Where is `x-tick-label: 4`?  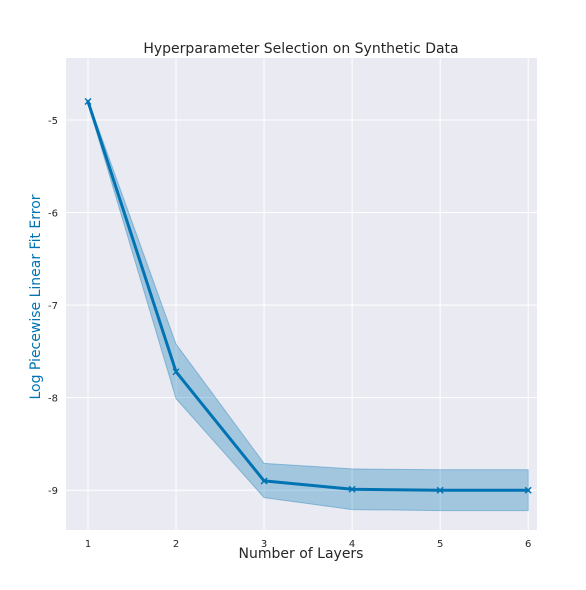
x-tick-label: 4 is located at coordinates (352, 544).